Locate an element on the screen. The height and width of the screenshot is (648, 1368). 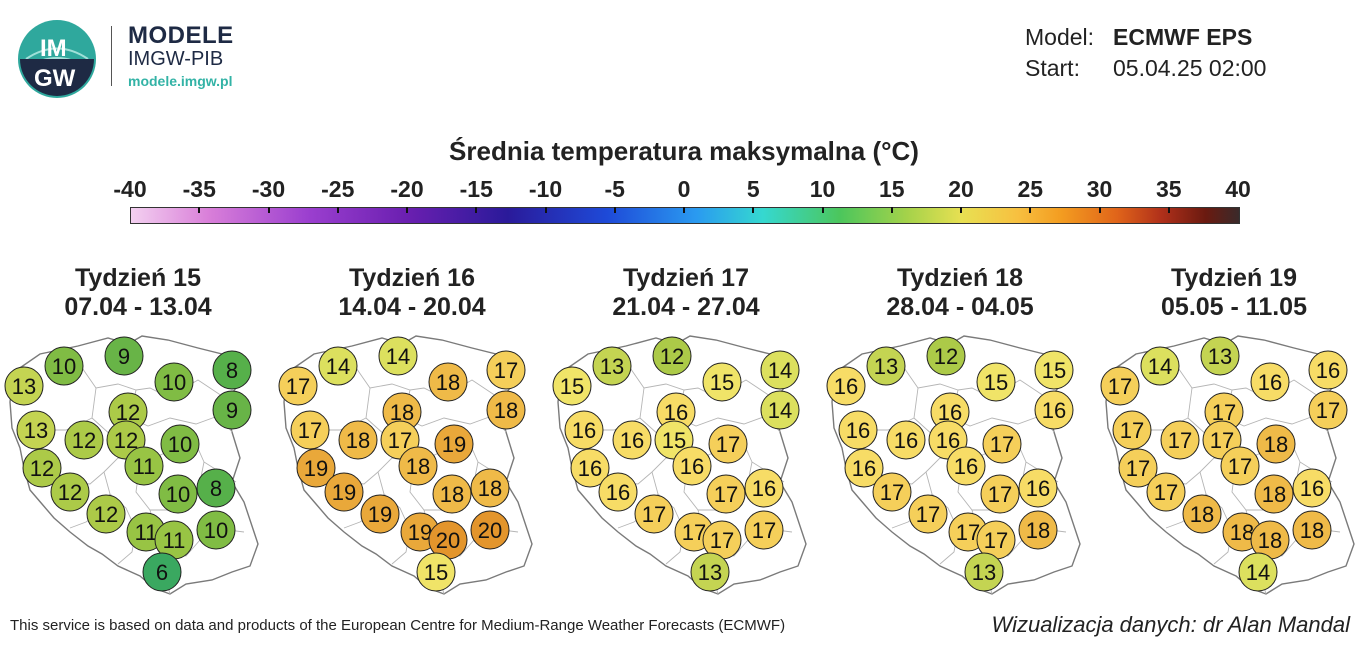
temperature-point: 9 is located at coordinates (232, 410).